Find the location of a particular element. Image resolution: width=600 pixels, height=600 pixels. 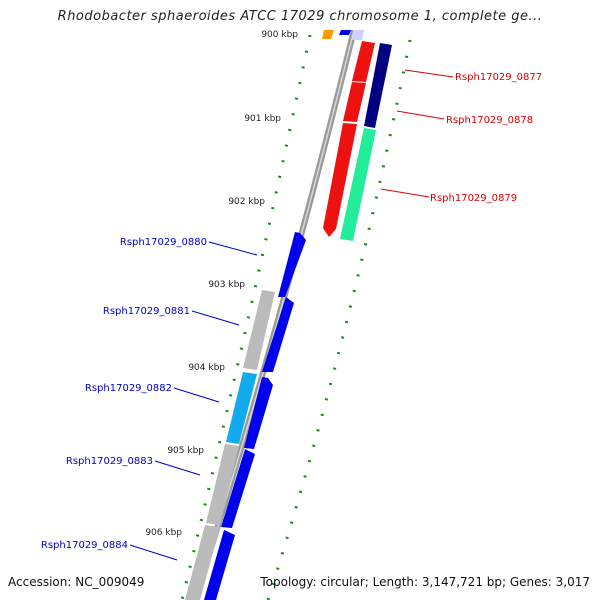

tick-label: 906 kbp is located at coordinates (163, 533).